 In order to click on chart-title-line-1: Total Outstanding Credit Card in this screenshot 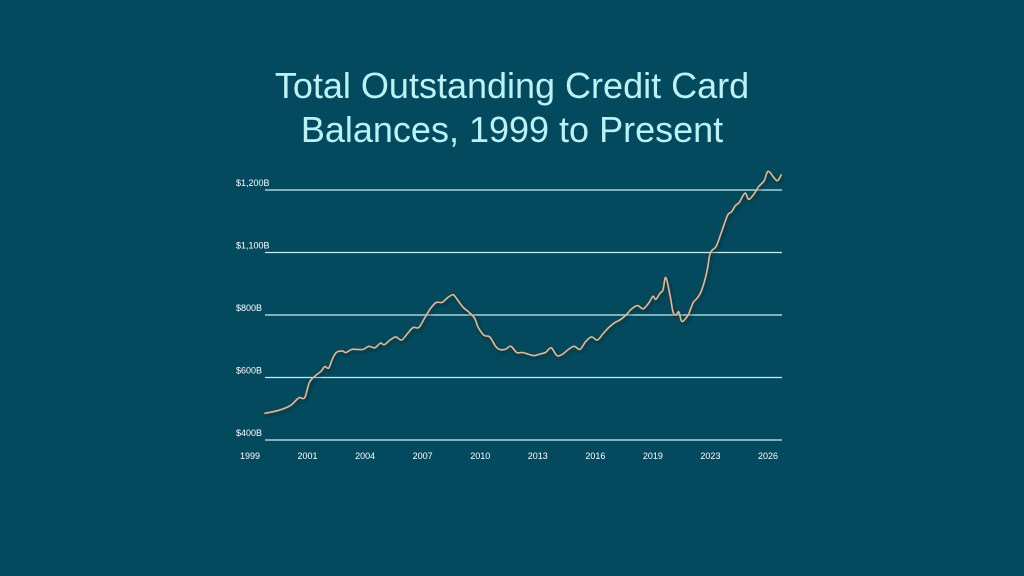, I will do `click(512, 85)`.